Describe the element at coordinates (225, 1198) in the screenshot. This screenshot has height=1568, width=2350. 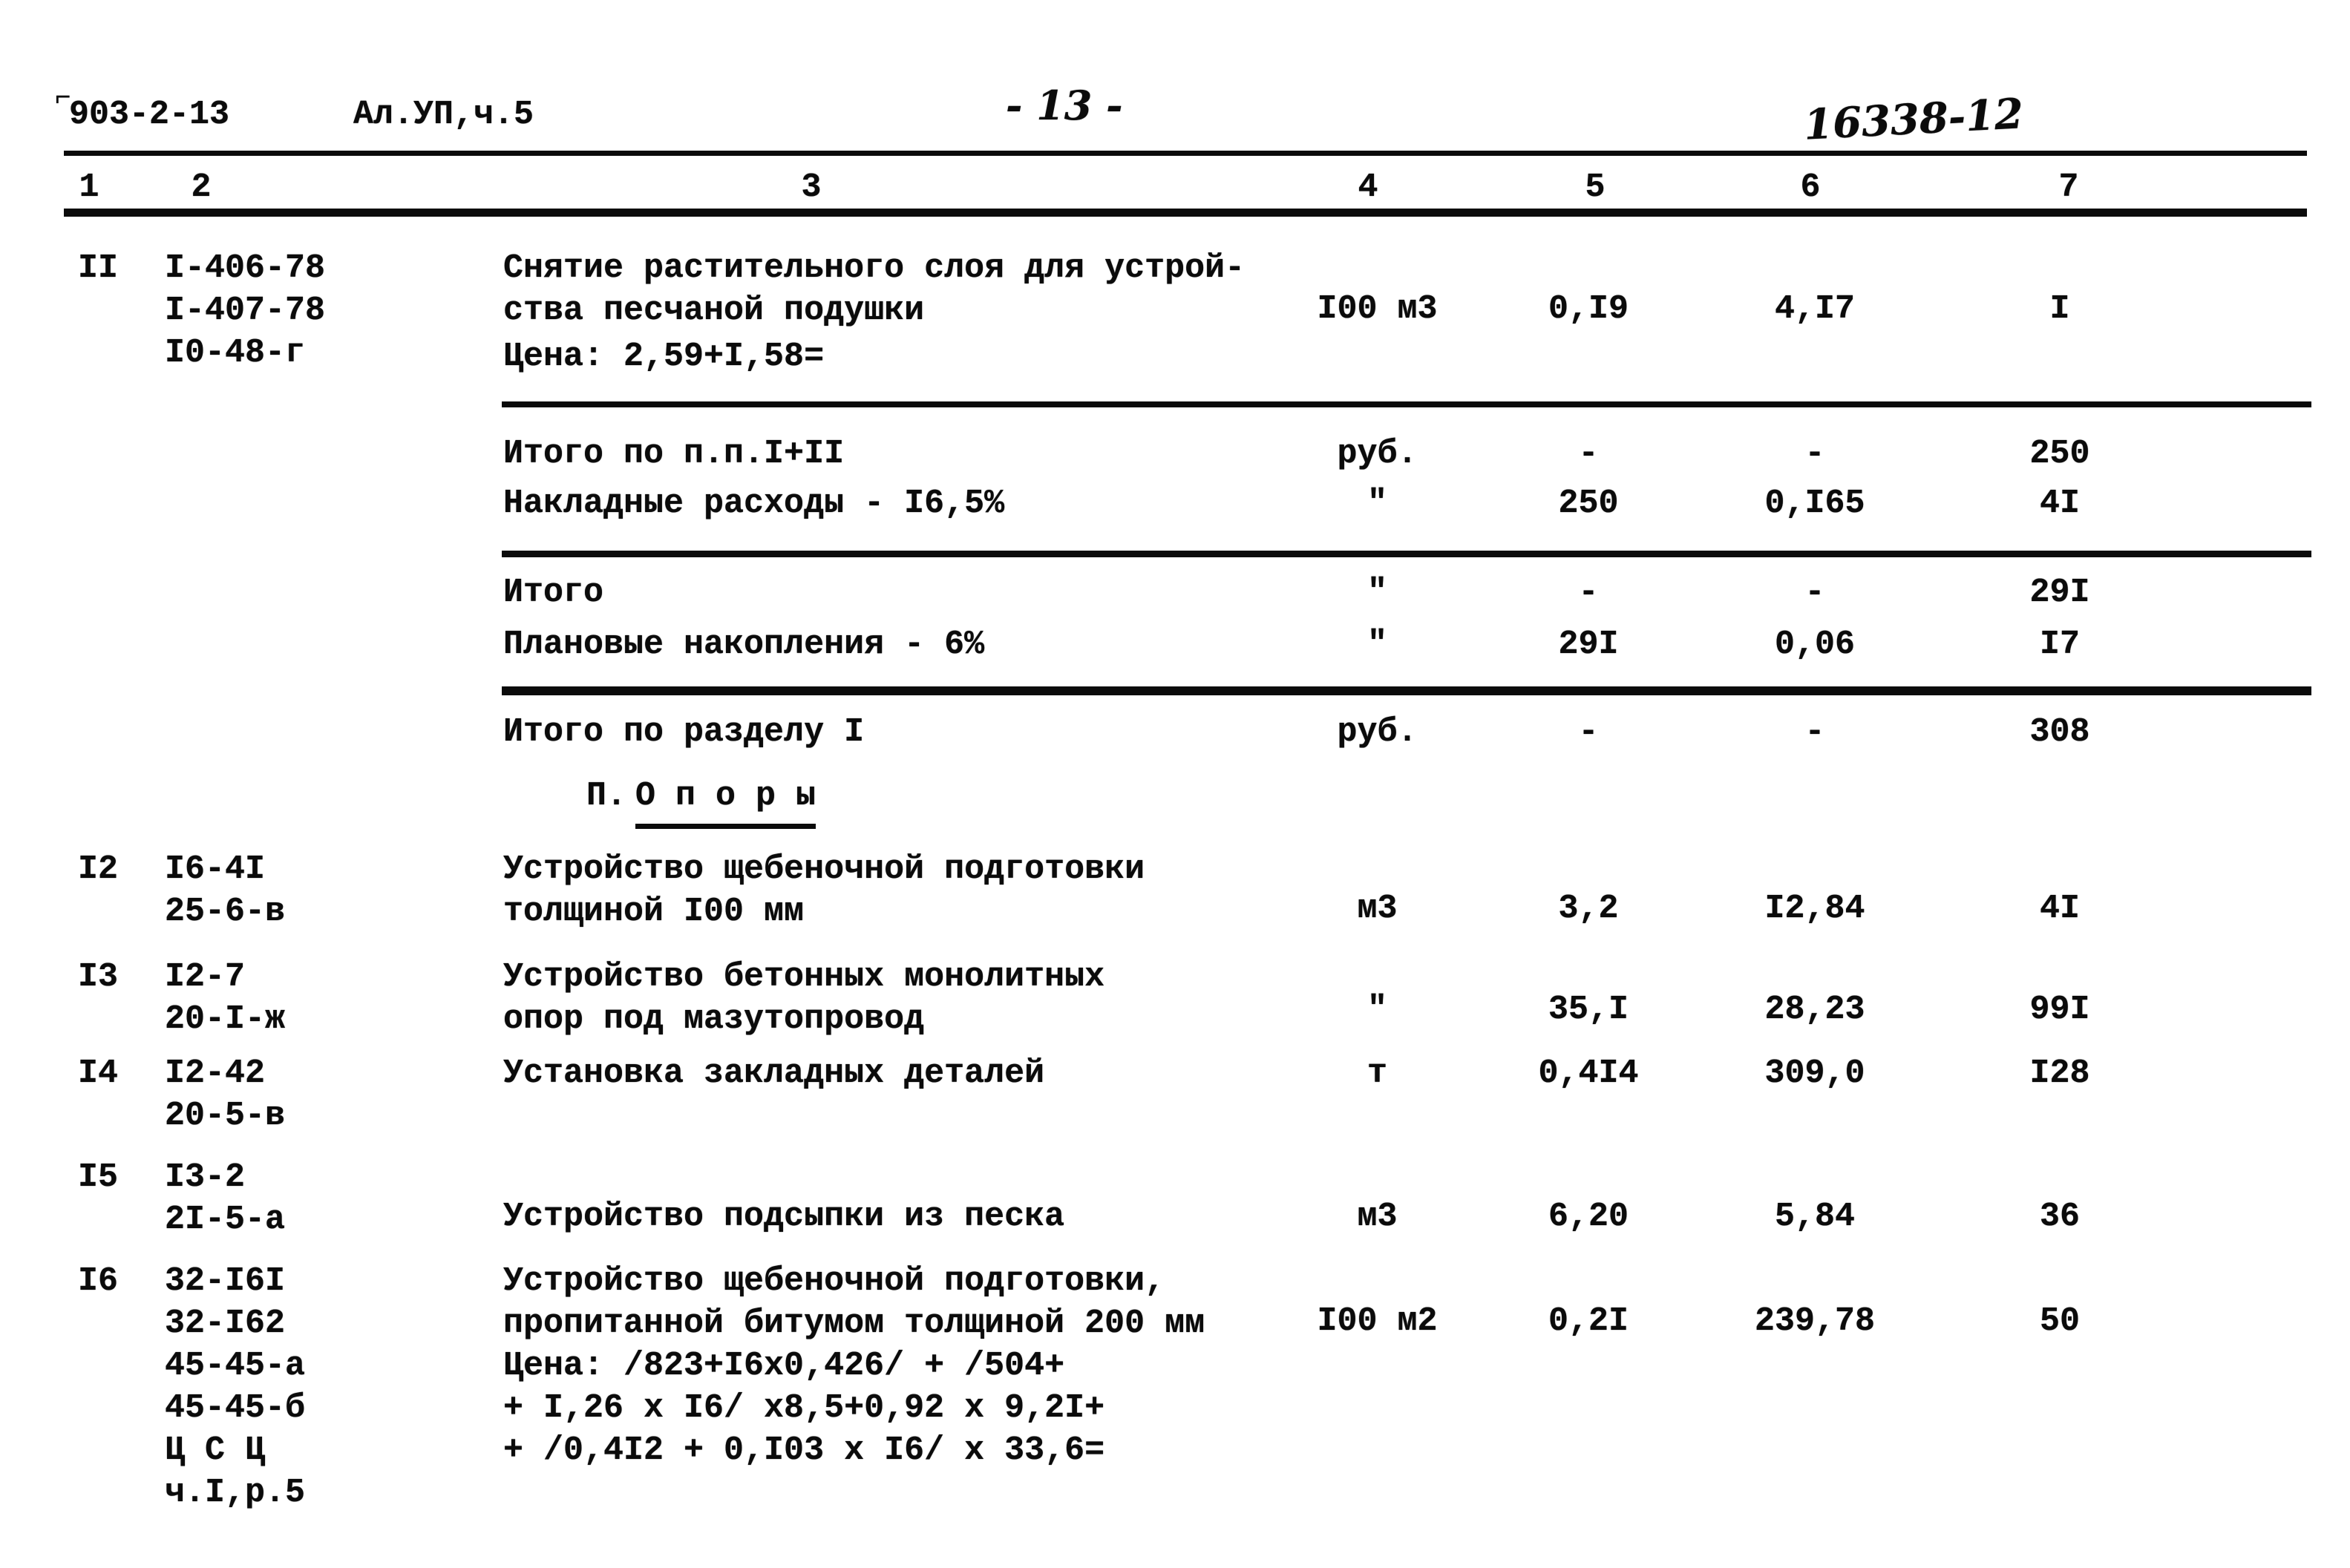
I see `row-15-codes: I3-2 2I-5-а` at that location.